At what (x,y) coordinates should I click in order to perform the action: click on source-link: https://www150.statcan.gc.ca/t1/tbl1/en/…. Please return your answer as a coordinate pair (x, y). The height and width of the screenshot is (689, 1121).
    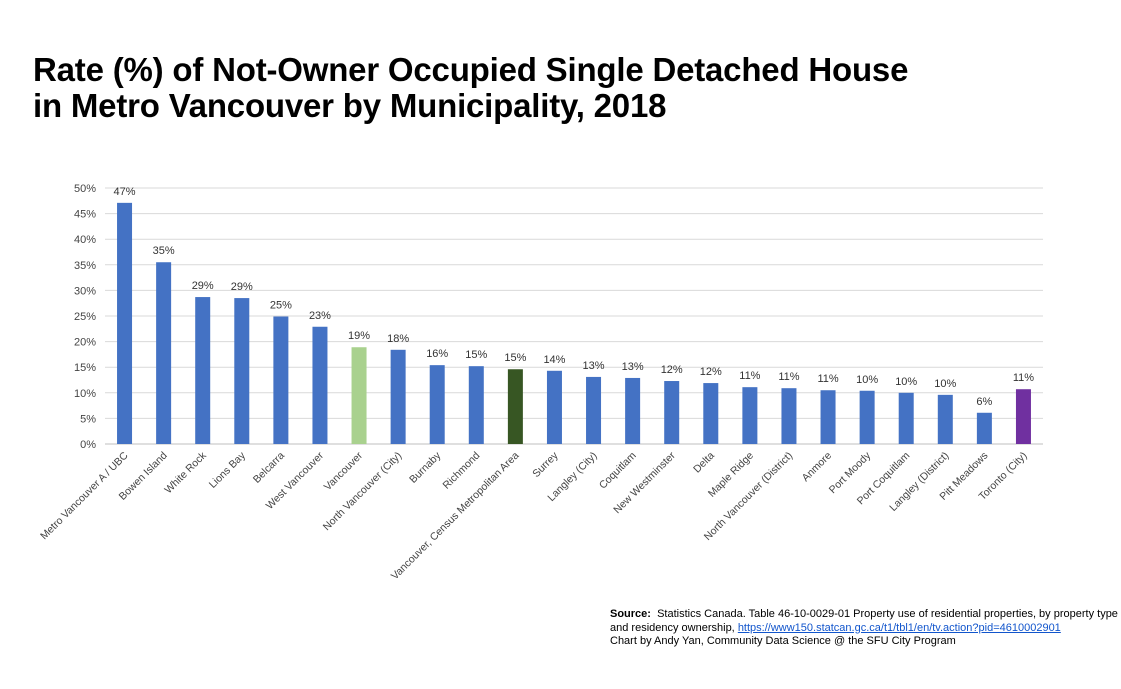
    Looking at the image, I should click on (899, 627).